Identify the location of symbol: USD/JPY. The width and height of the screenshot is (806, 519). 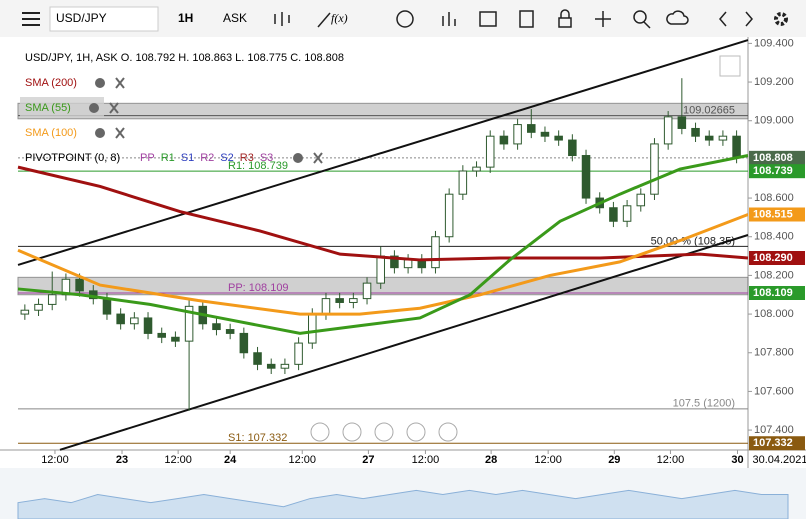
(81, 18).